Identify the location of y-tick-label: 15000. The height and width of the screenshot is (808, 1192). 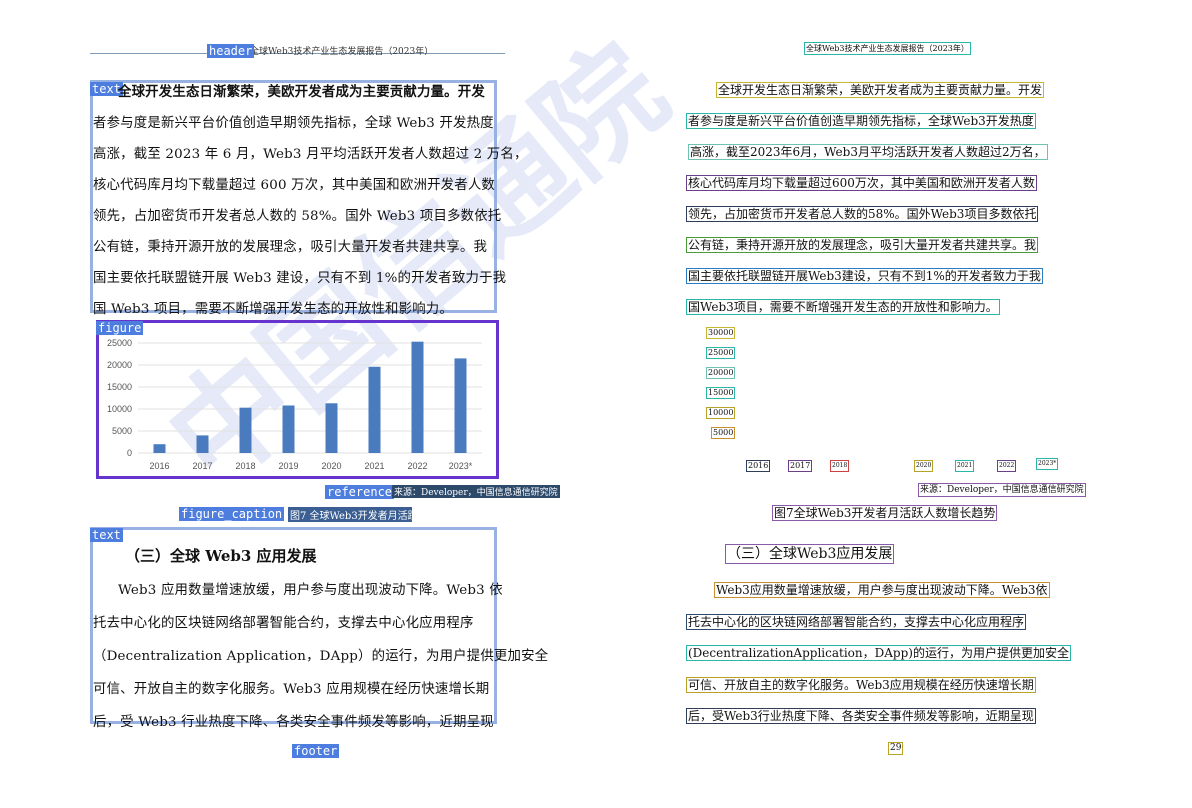
(119, 387).